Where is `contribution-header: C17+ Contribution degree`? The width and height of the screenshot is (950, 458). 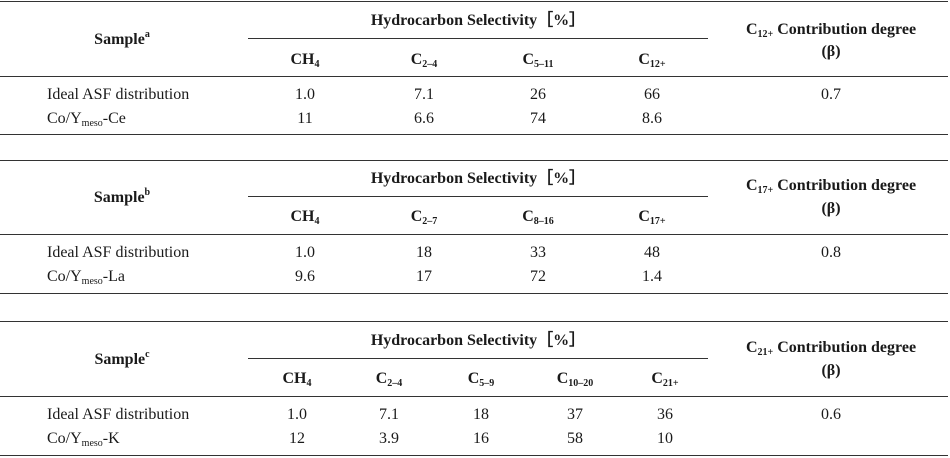 contribution-header: C17+ Contribution degree is located at coordinates (831, 186).